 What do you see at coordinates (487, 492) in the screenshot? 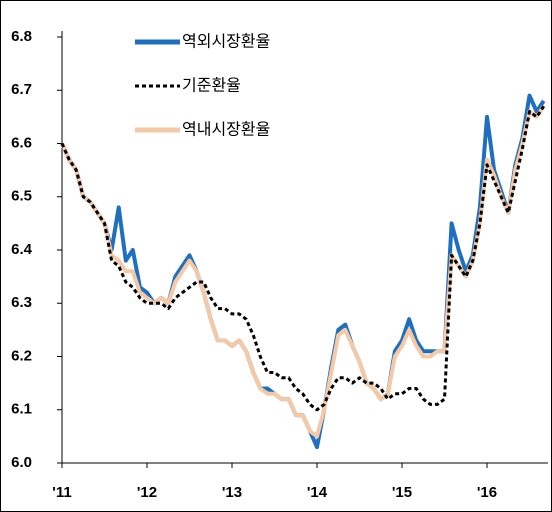
I see `x-tick-label: '16` at bounding box center [487, 492].